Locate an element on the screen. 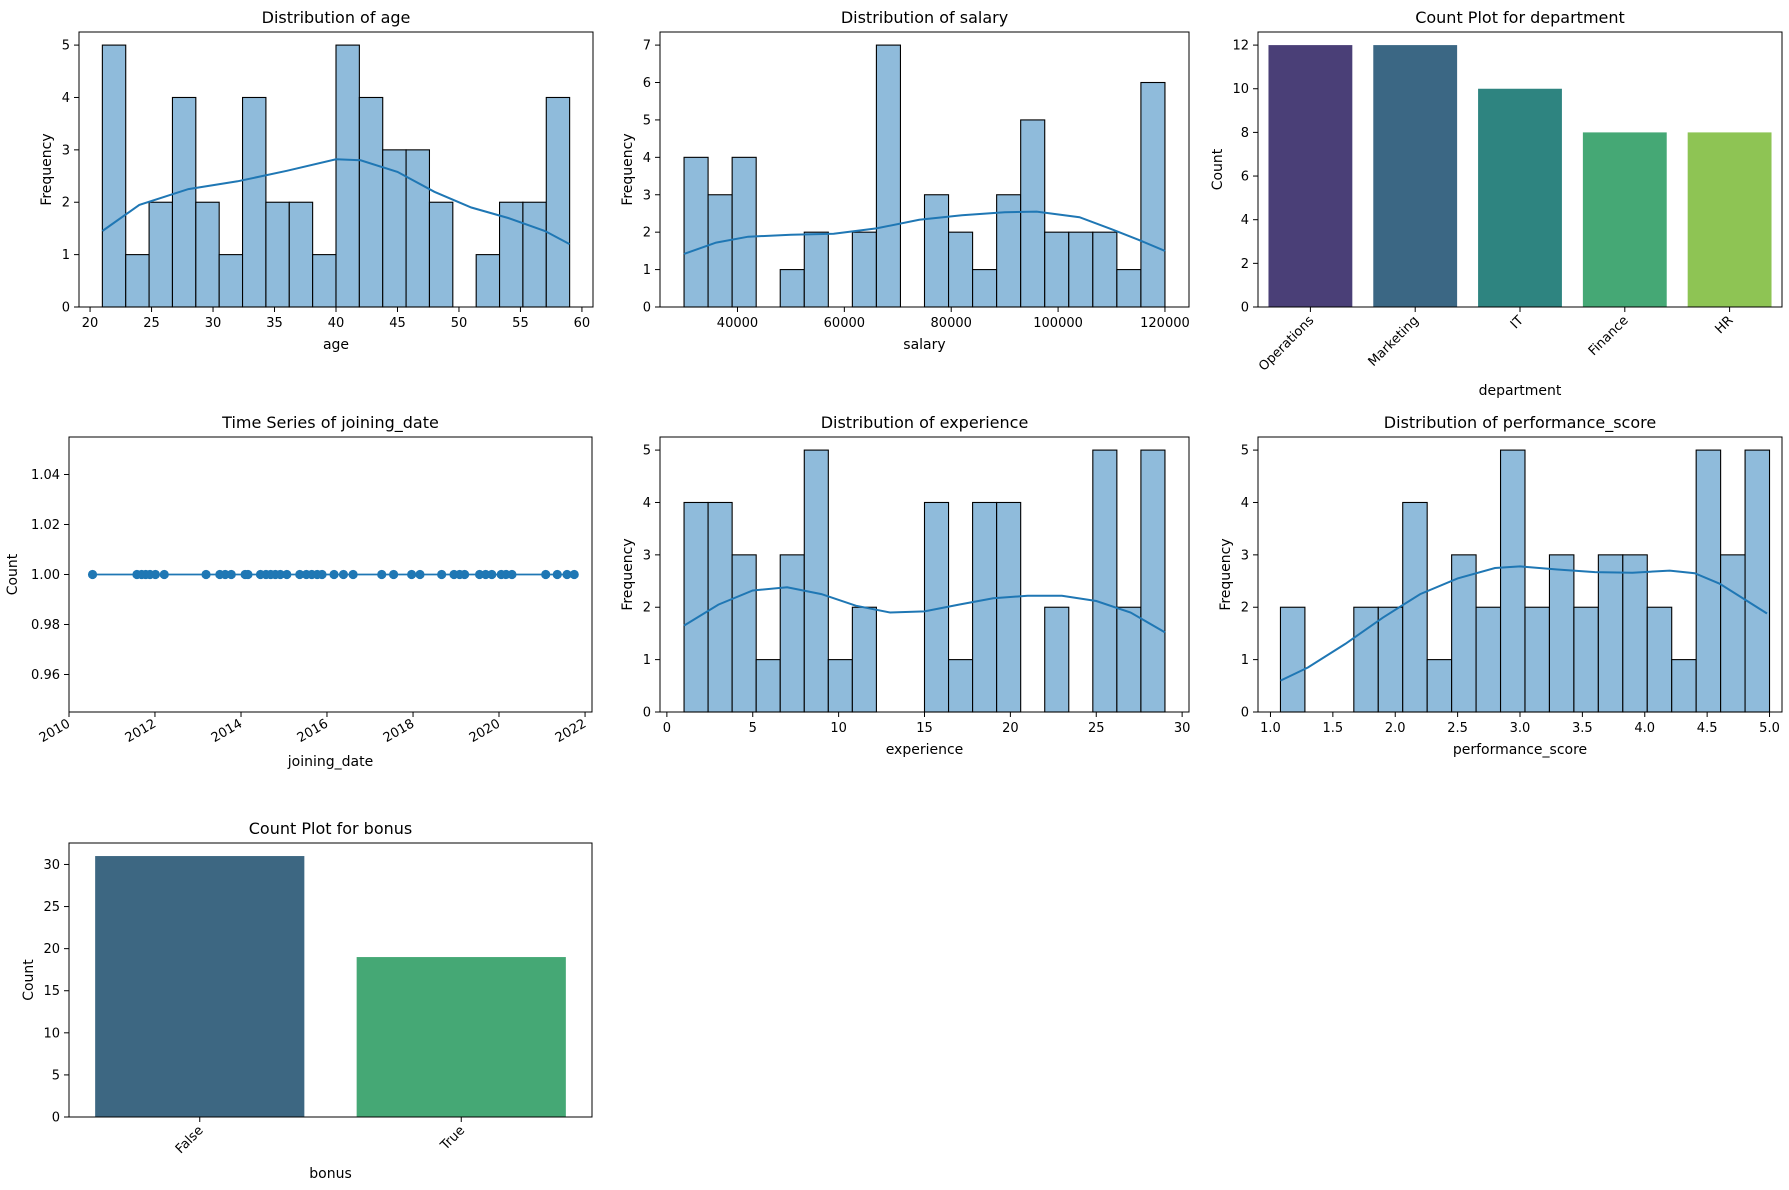 The width and height of the screenshot is (1789, 1190). y-ticks: 0.96 0.98 1.00 1.02 1.04 is located at coordinates (50, 575).